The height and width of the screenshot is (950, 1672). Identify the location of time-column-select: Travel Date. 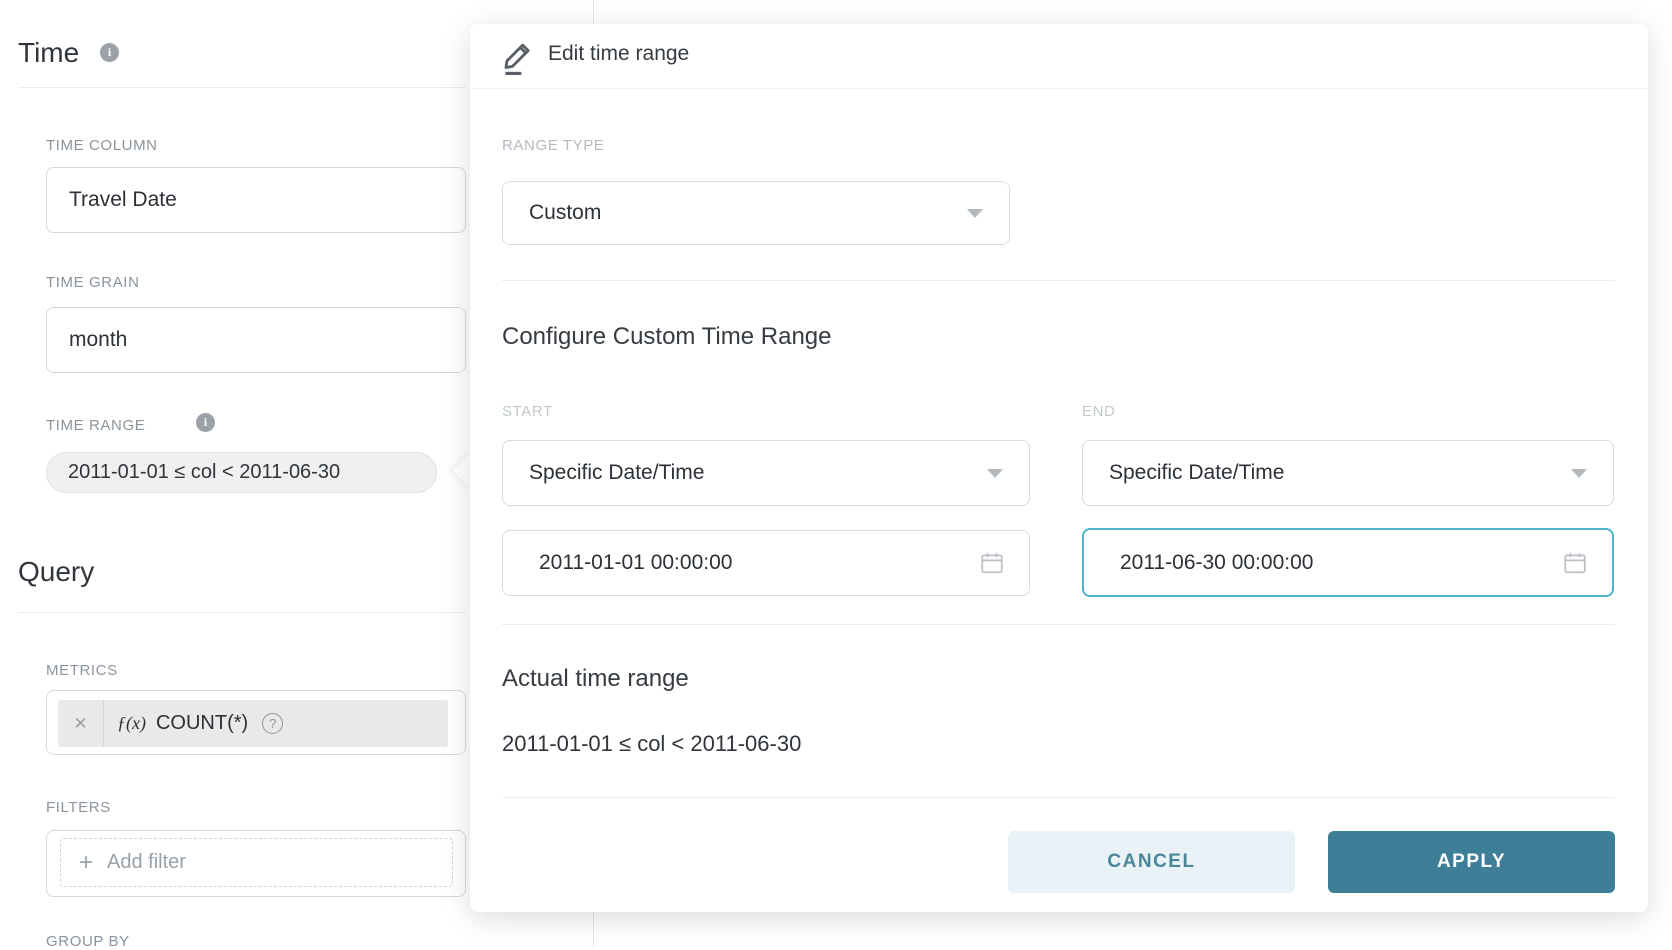
(256, 200).